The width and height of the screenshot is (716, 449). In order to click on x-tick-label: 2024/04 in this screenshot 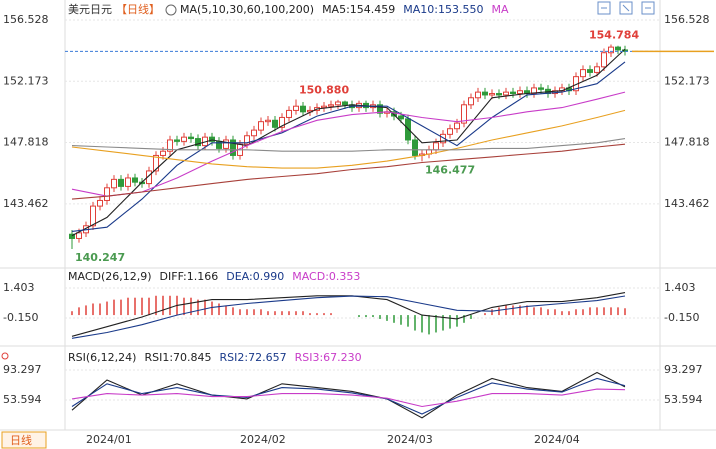, I will do `click(557, 439)`.